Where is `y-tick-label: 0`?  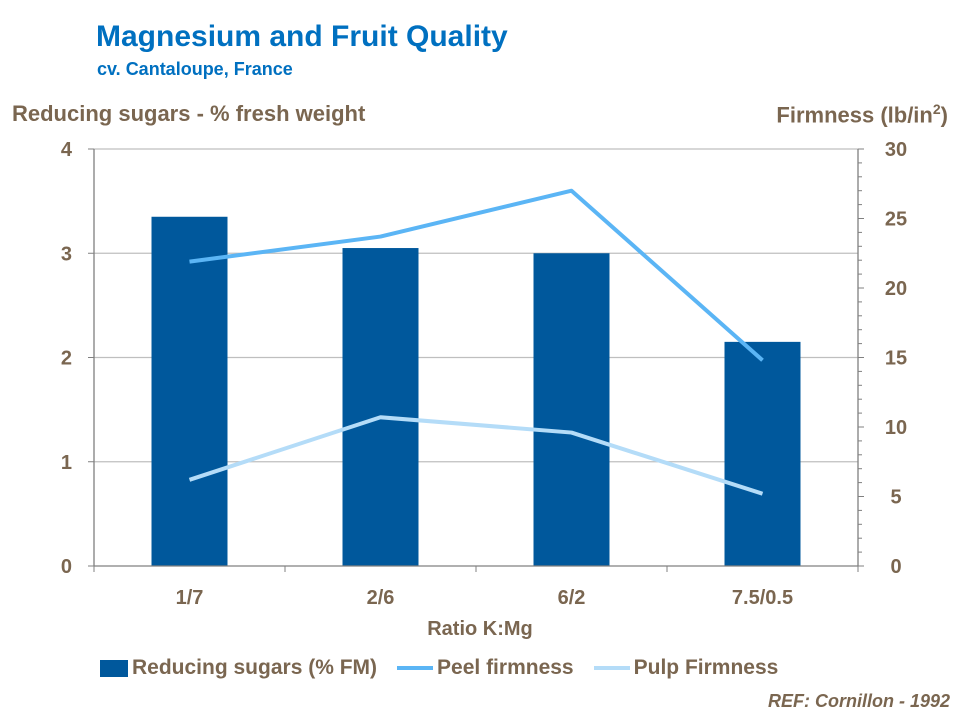
y-tick-label: 0 is located at coordinates (66, 567).